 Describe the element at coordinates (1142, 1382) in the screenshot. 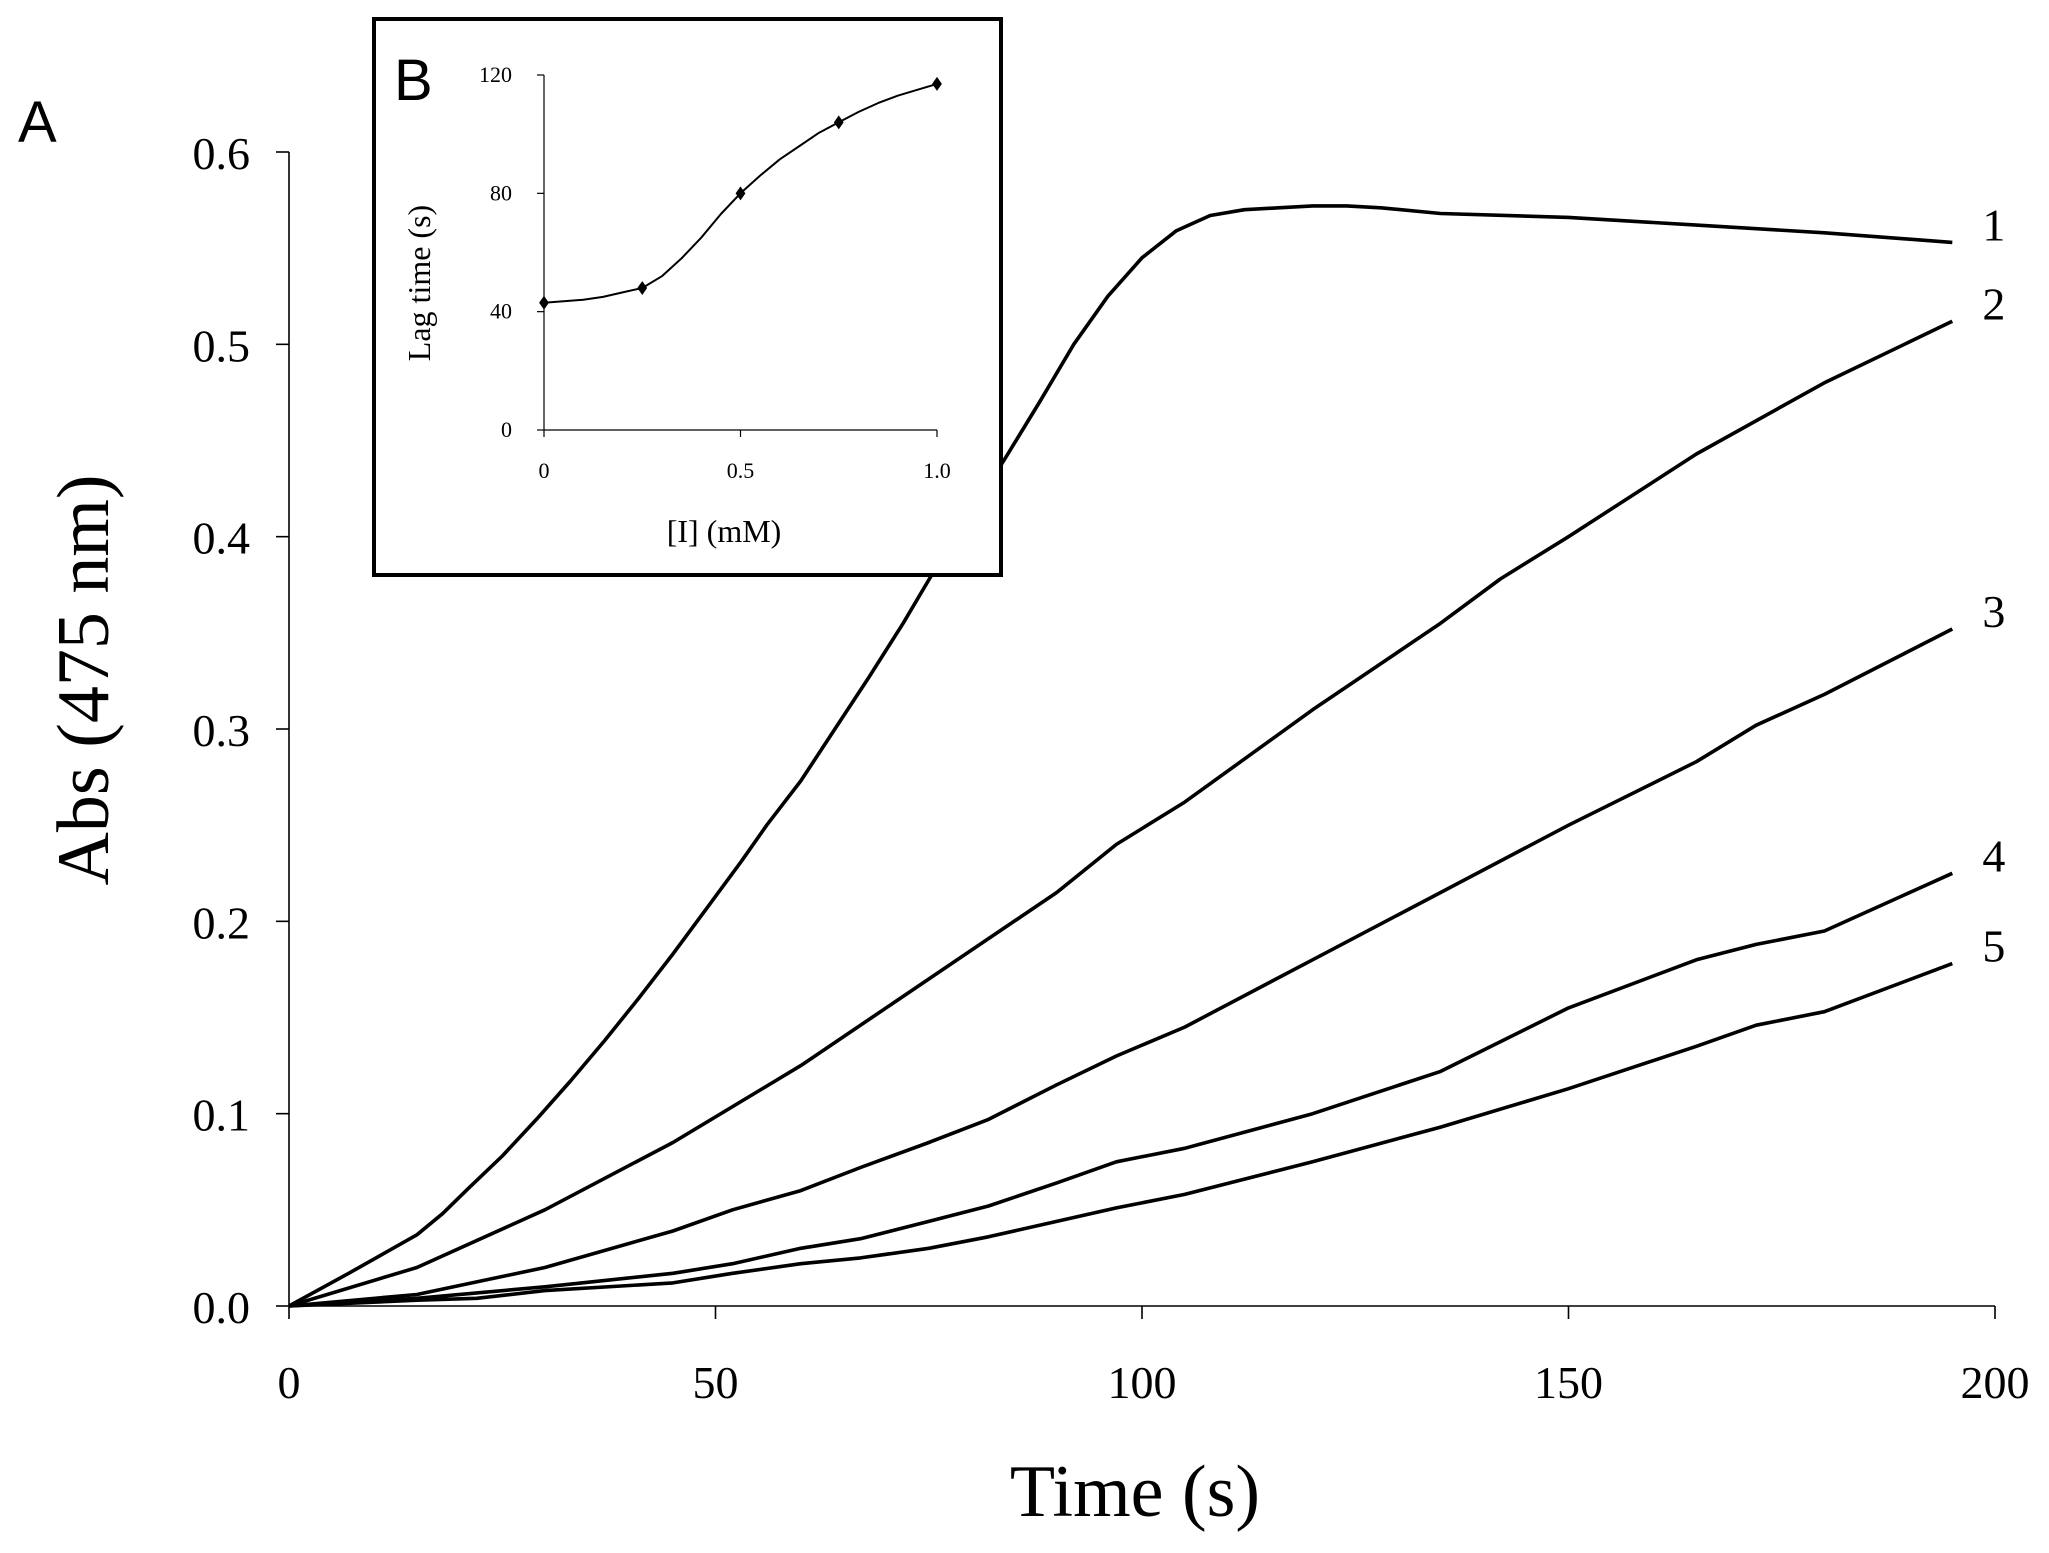

I see `x-tick-label: 100` at that location.